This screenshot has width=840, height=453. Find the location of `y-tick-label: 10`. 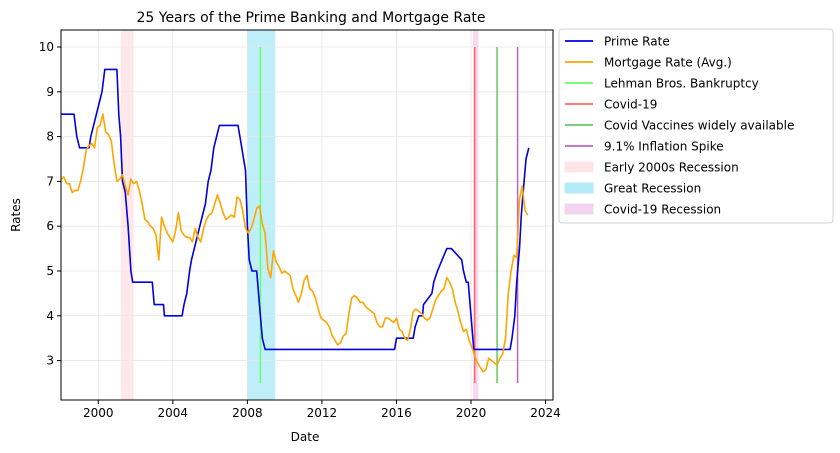

y-tick-label: 10 is located at coordinates (46, 47).